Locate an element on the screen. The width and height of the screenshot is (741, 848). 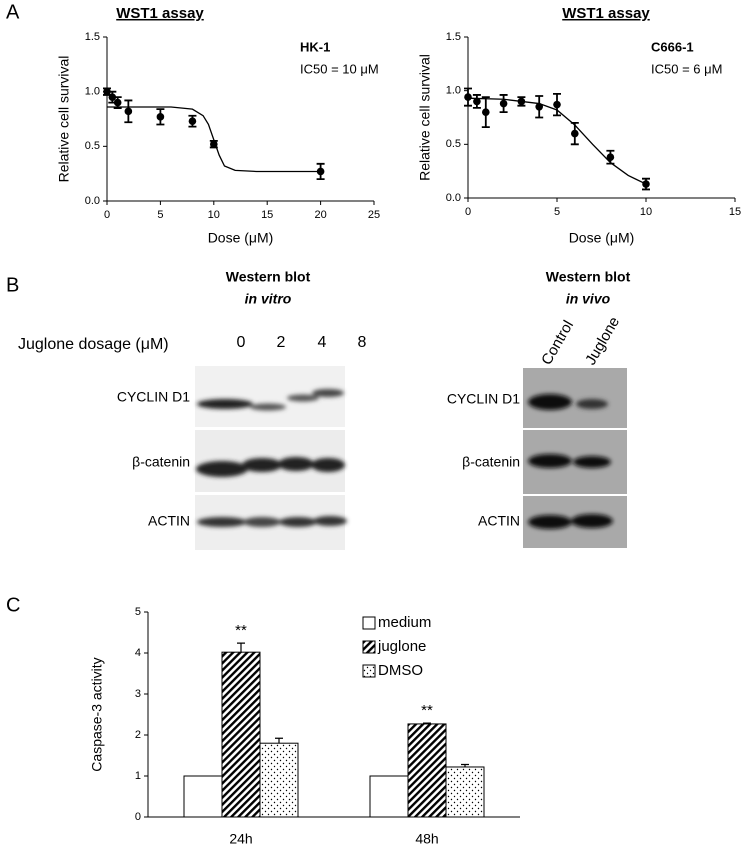
y-tick-label: 1 is located at coordinates (138, 776).